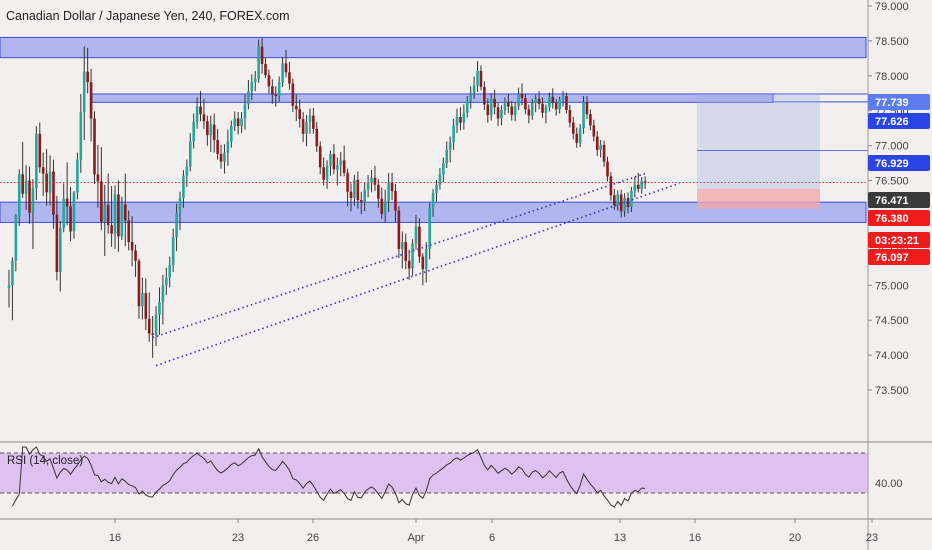 Image resolution: width=932 pixels, height=550 pixels. Describe the element at coordinates (115, 538) in the screenshot. I see `x-tick-label: 16` at that location.